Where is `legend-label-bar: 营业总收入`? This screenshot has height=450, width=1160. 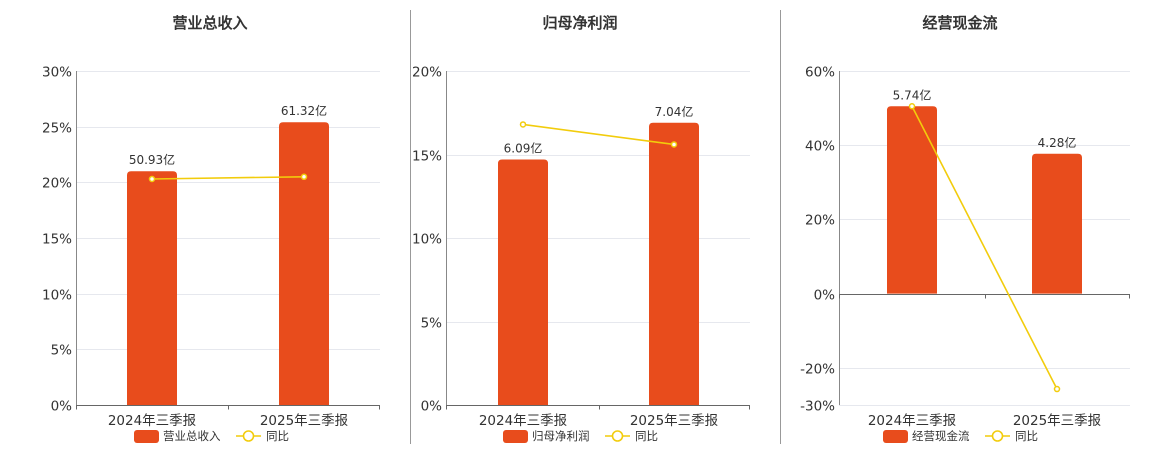 legend-label-bar: 营业总收入 is located at coordinates (192, 436).